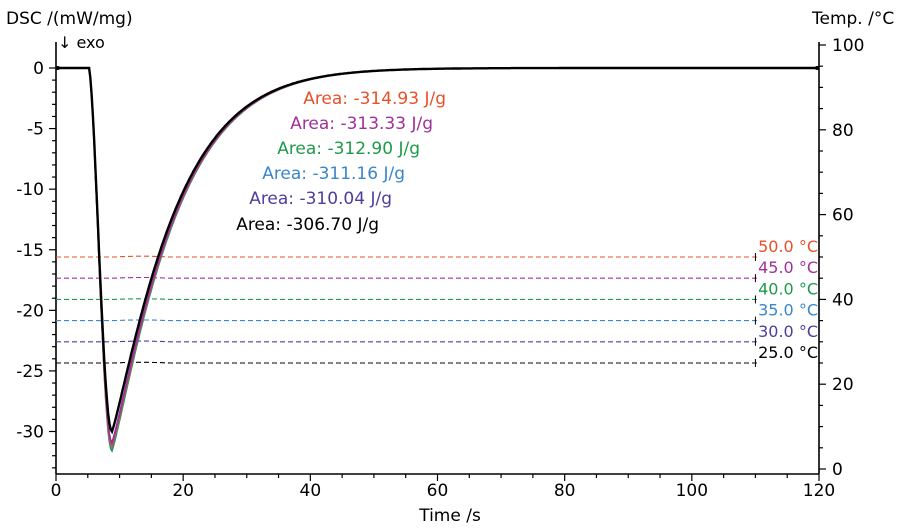 This screenshot has width=907, height=528. Describe the element at coordinates (30, 190) in the screenshot. I see `y-left-tick-label: -10` at that location.